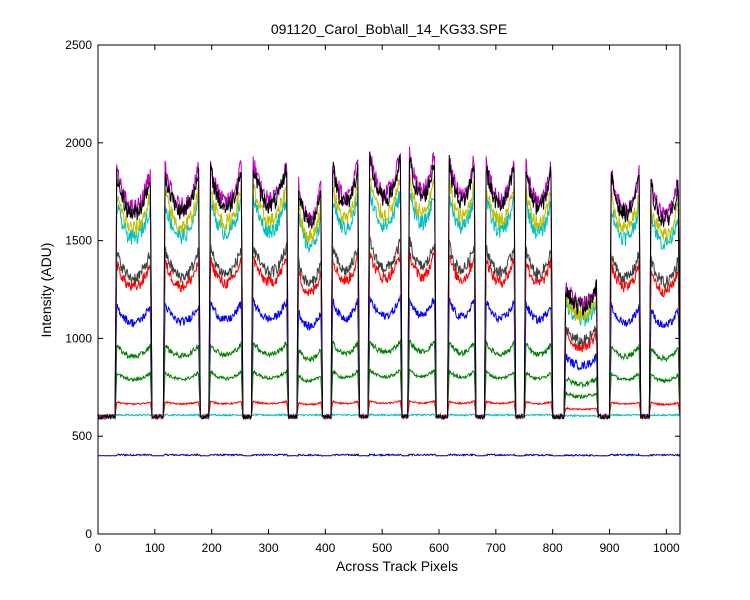  Describe the element at coordinates (78, 241) in the screenshot. I see `y-tick-label: 1500` at that location.